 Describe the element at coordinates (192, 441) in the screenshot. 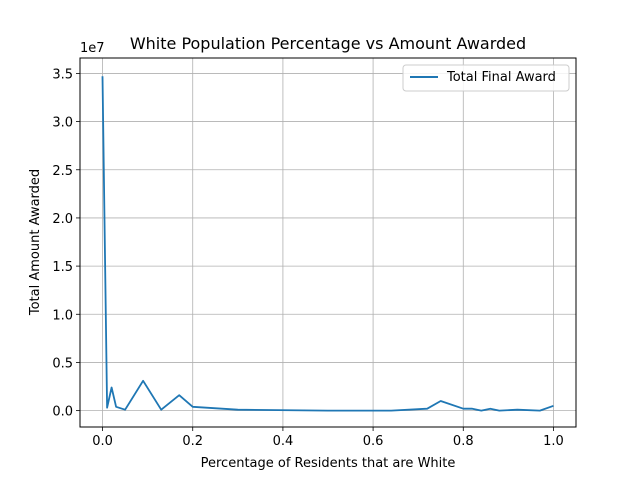

I see `x-tick-label: 0.2` at that location.